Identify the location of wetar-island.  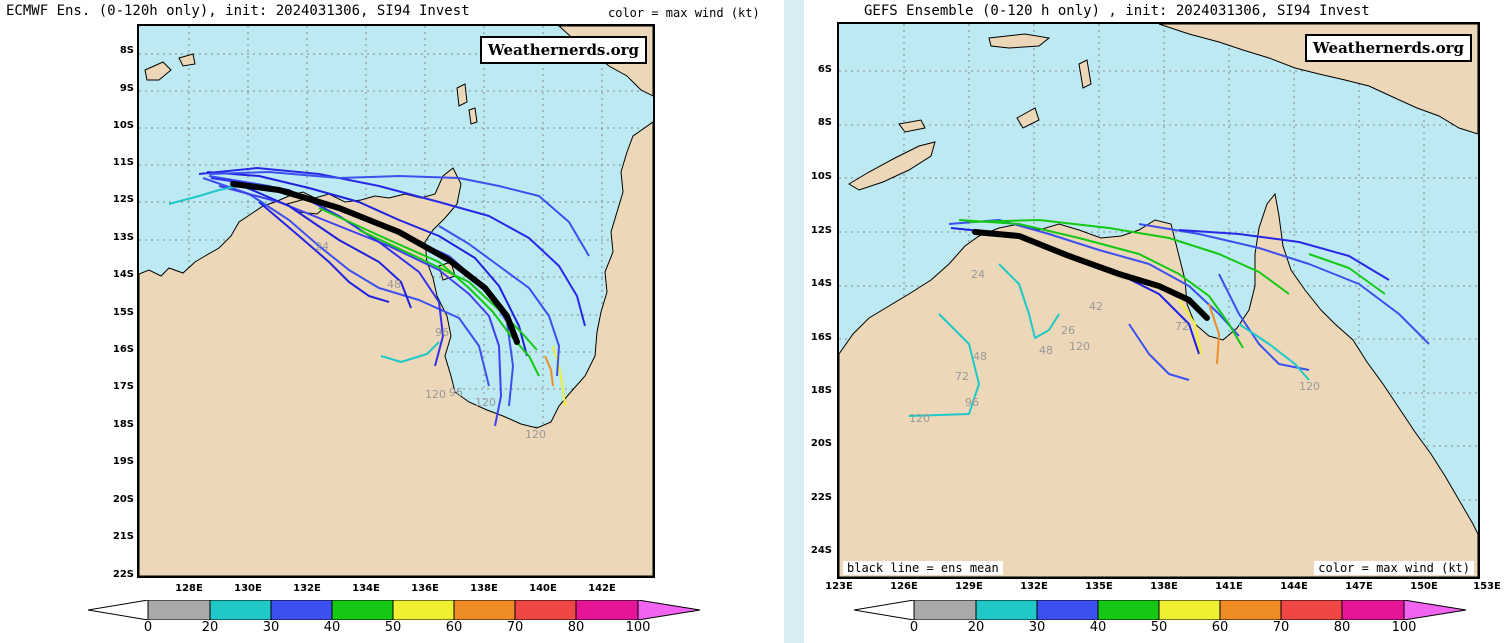
(912, 126).